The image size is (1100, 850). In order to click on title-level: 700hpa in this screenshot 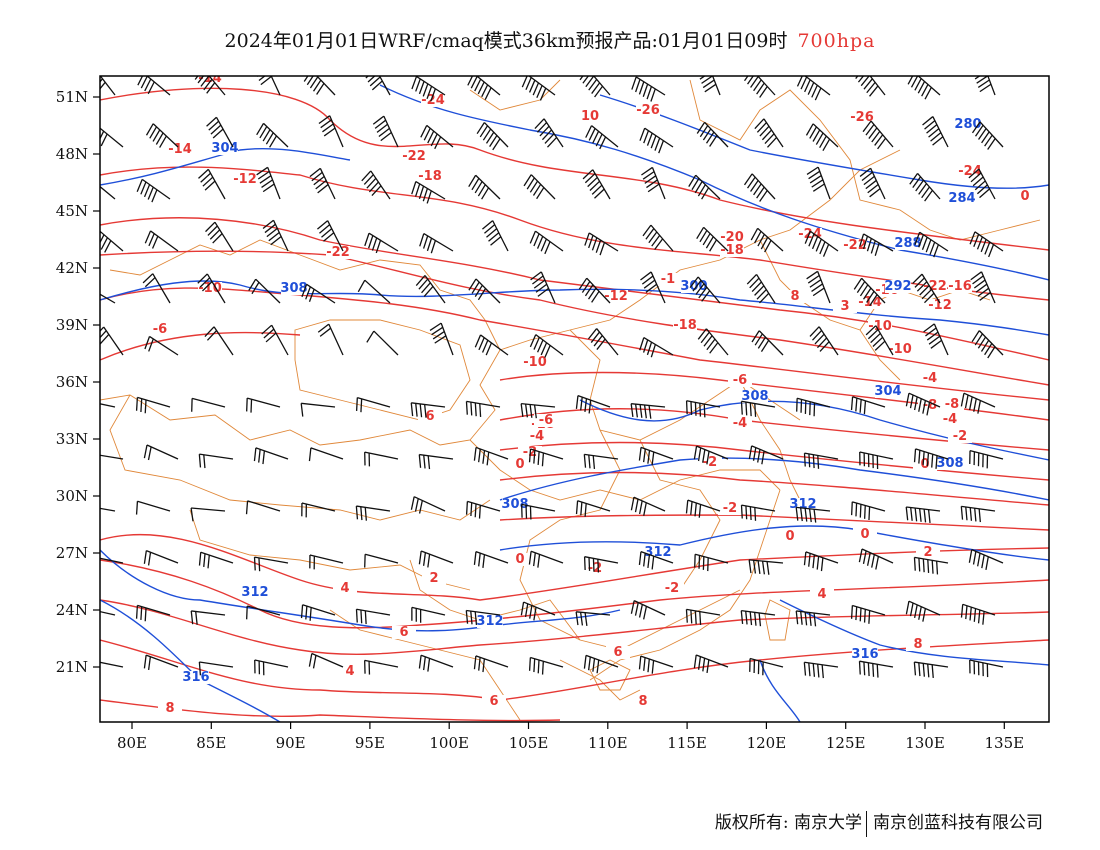, I will do `click(836, 41)`.